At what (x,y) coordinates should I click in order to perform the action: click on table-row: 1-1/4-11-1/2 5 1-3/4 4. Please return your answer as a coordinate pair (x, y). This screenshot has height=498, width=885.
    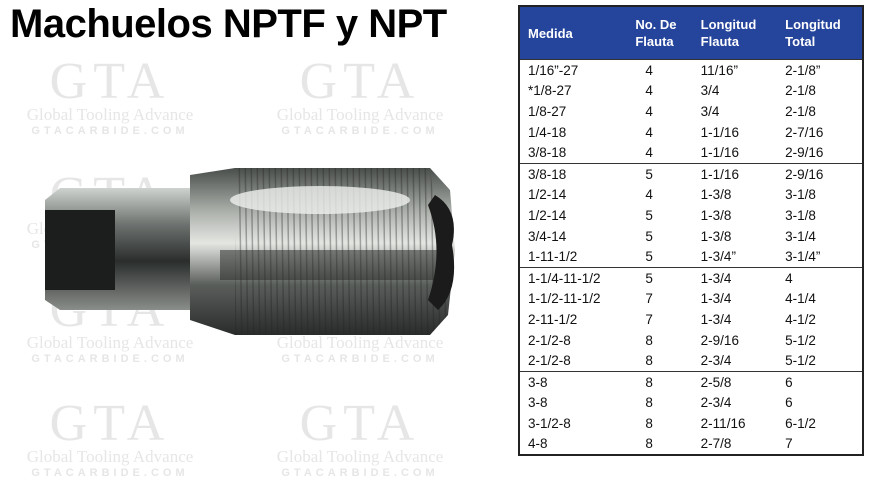
    Looking at the image, I should click on (691, 277).